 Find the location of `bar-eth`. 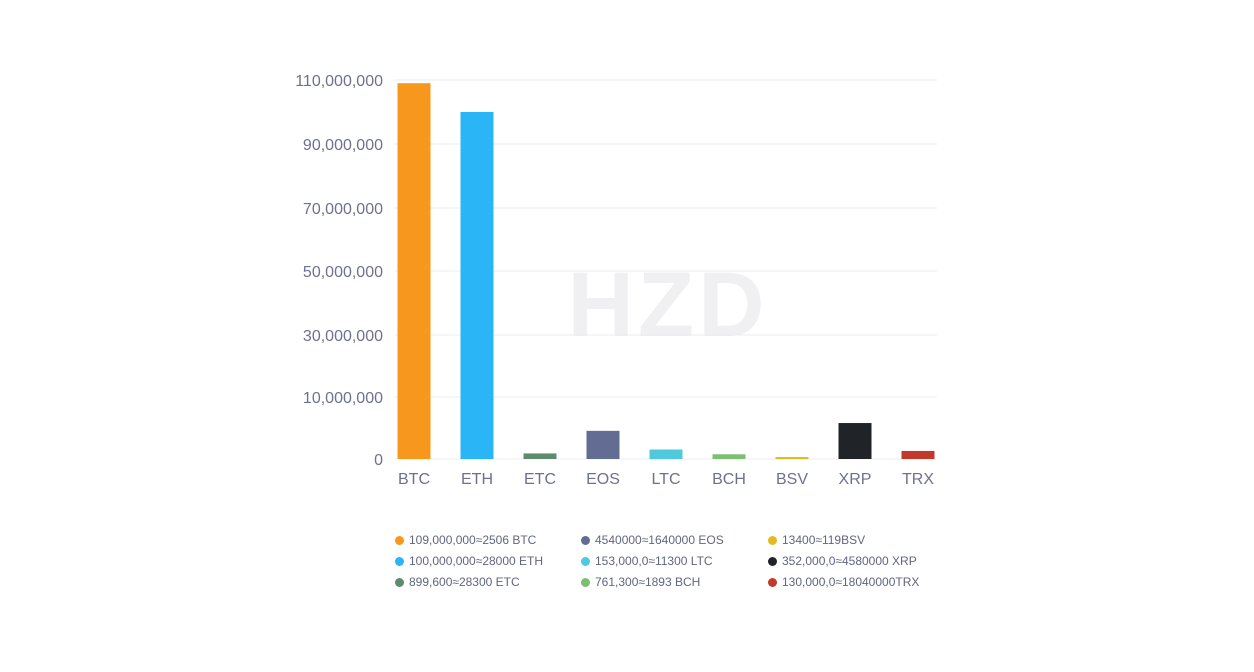

bar-eth is located at coordinates (477, 285).